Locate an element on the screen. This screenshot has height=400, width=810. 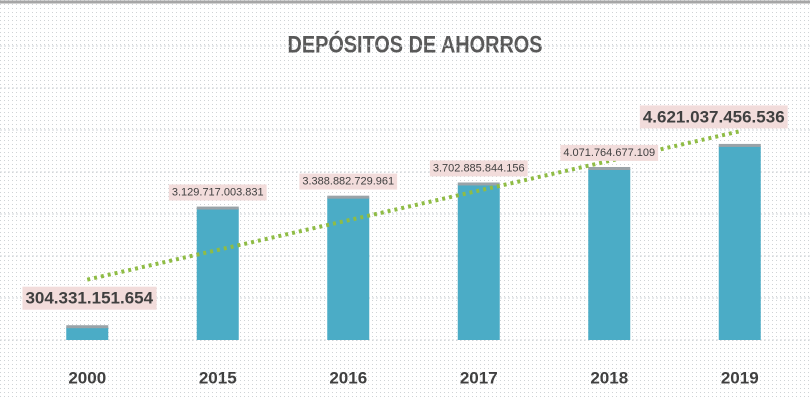
x-tick-label: 2000 is located at coordinates (87, 377).